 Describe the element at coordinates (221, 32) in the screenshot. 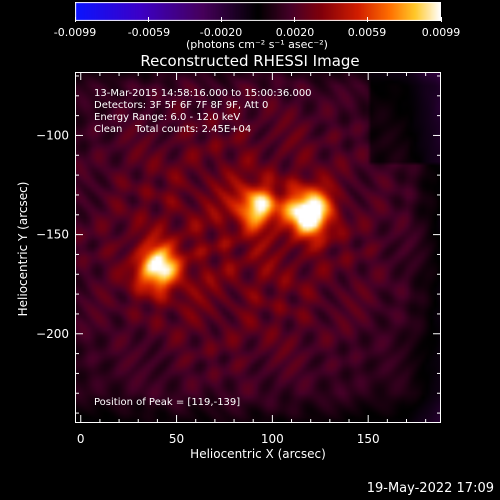

I see `colorbar-tick-label: -0.0020` at that location.